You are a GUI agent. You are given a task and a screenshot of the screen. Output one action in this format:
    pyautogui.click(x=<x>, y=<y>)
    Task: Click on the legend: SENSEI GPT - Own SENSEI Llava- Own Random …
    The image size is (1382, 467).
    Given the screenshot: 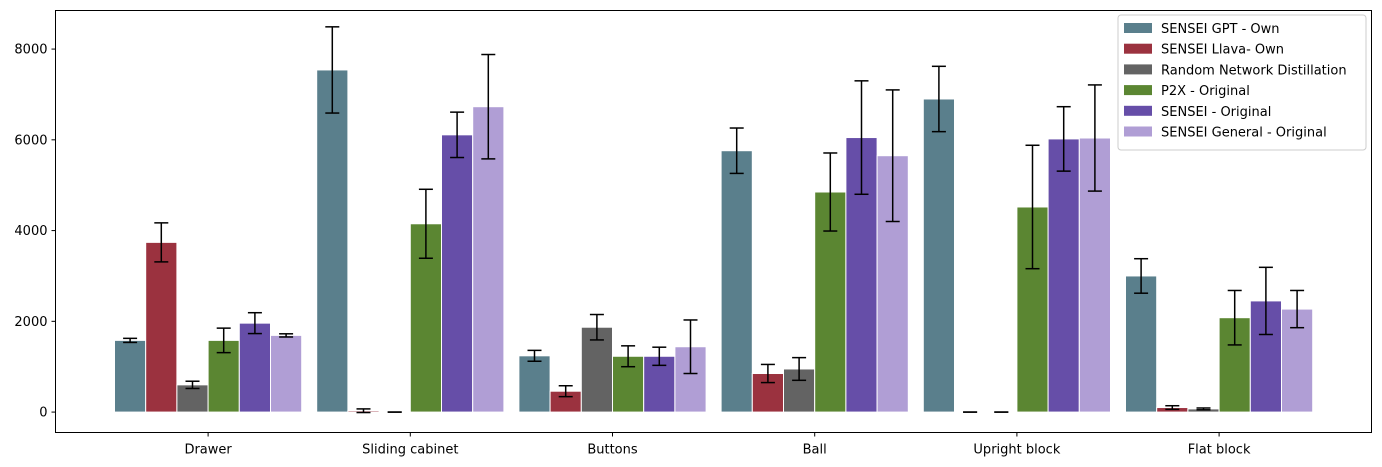 What is the action you would take?
    pyautogui.click(x=1242, y=82)
    